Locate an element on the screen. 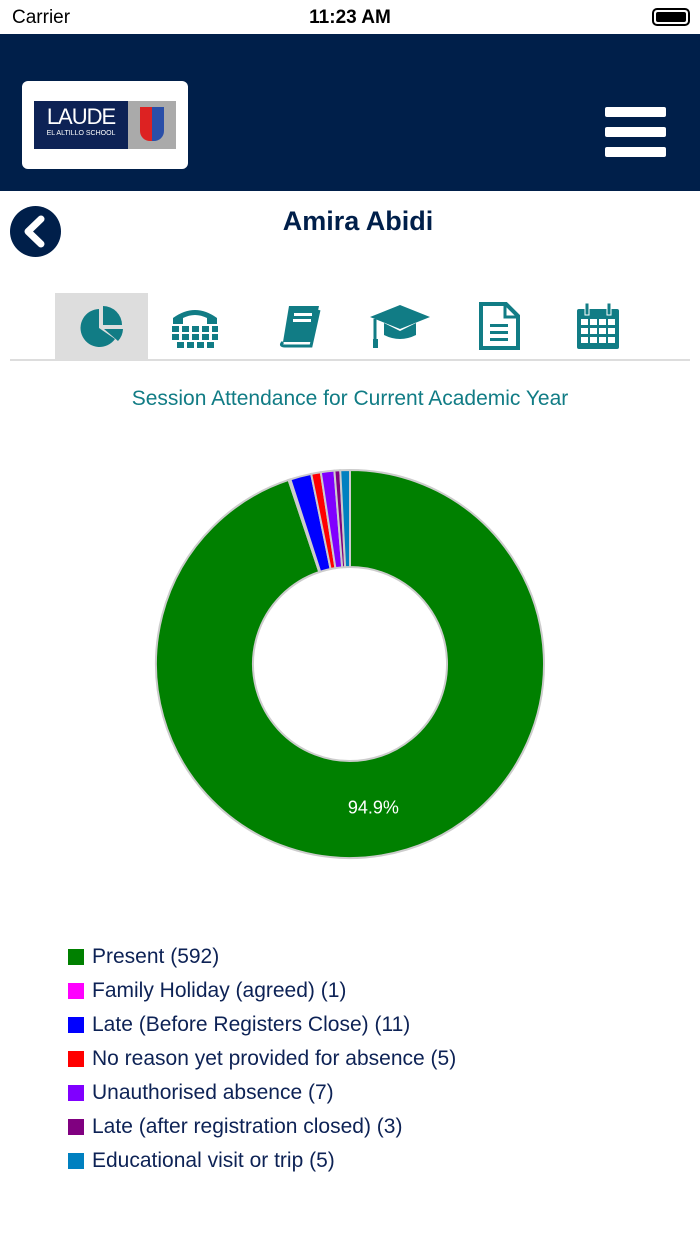 The width and height of the screenshot is (700, 1244). book-icon is located at coordinates (299, 327).